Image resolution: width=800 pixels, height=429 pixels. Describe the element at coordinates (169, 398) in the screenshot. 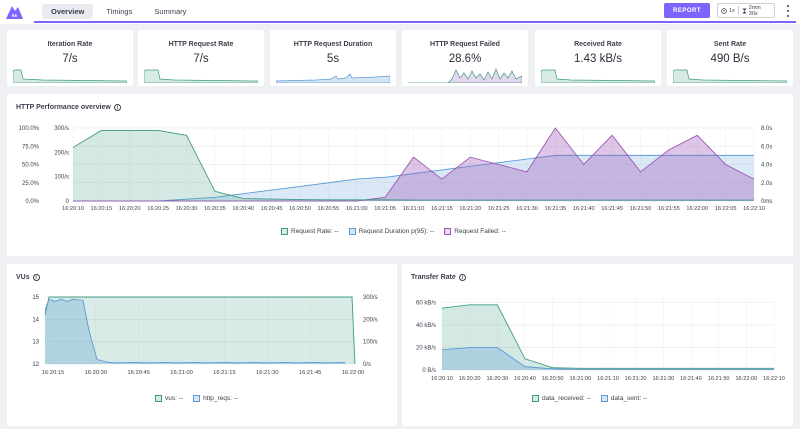

I see `legend-item-vus: vus: --` at that location.